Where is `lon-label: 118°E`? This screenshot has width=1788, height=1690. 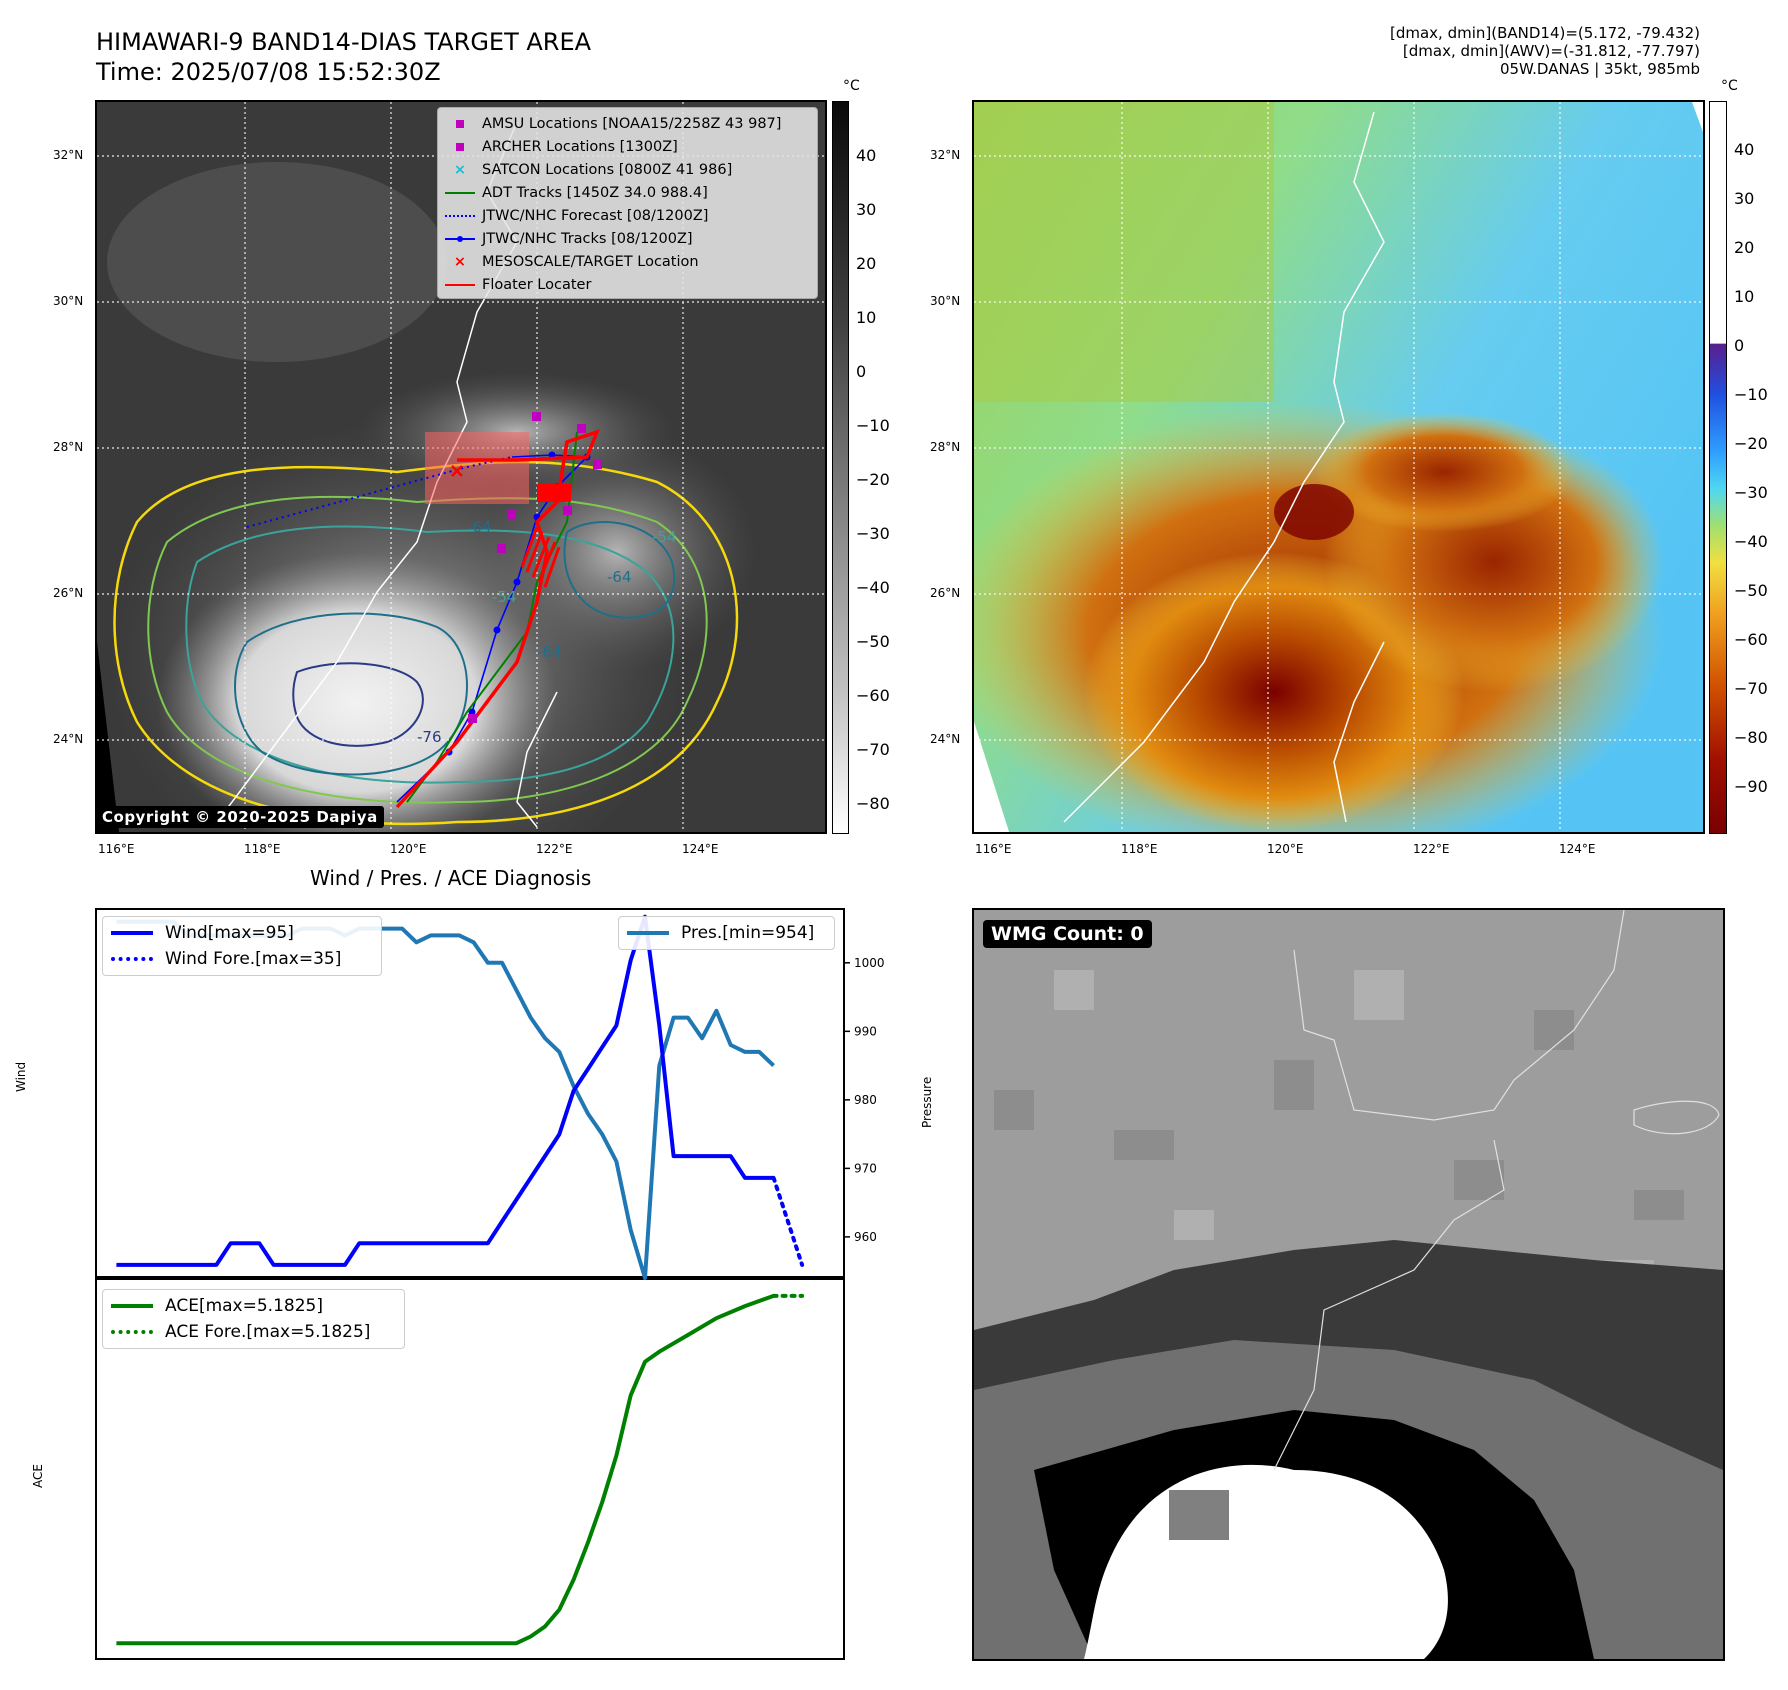
lon-label: 118°E is located at coordinates (1139, 849).